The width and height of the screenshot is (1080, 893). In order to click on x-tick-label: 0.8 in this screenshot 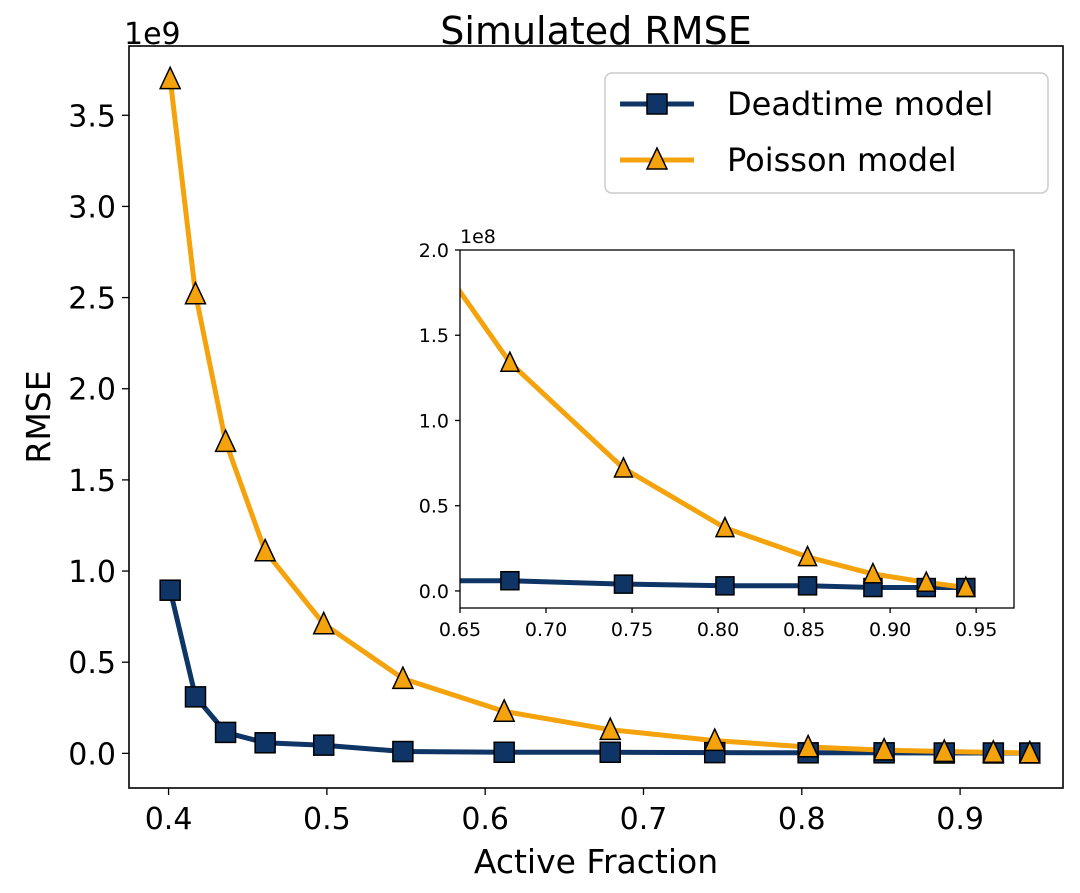, I will do `click(802, 819)`.